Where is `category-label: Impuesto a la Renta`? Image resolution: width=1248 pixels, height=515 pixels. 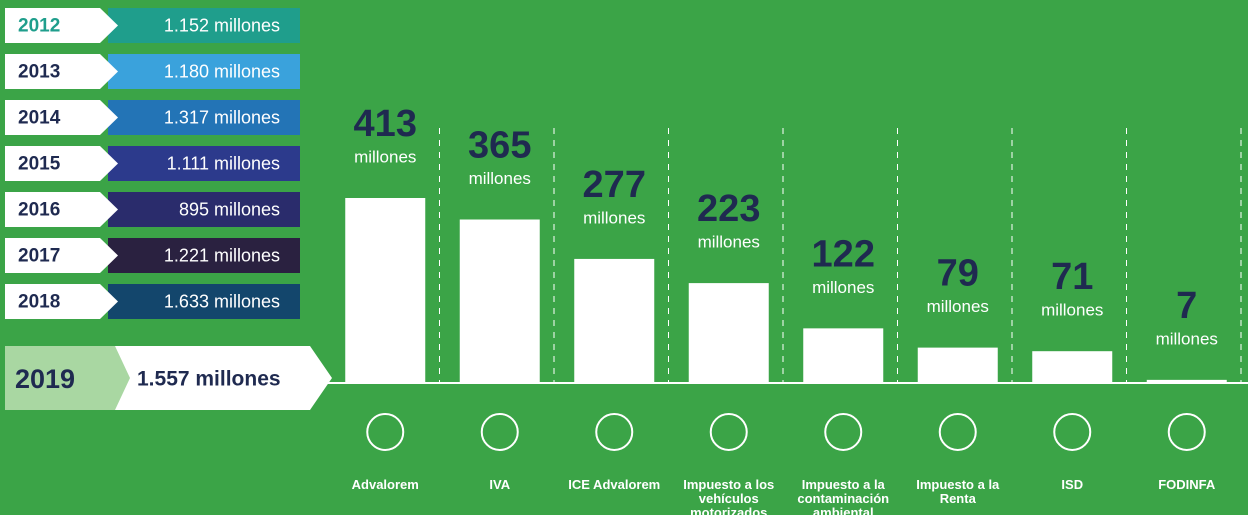 category-label: Impuesto a la Renta is located at coordinates (958, 491).